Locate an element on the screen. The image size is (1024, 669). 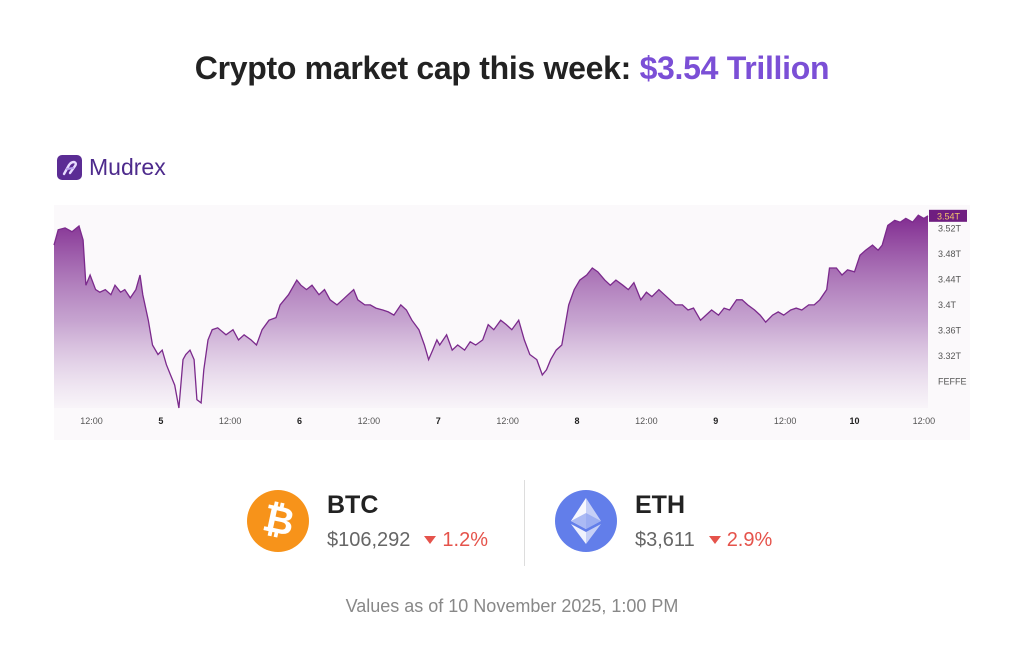
eth-change-value: 2.9% is located at coordinates (749, 540).